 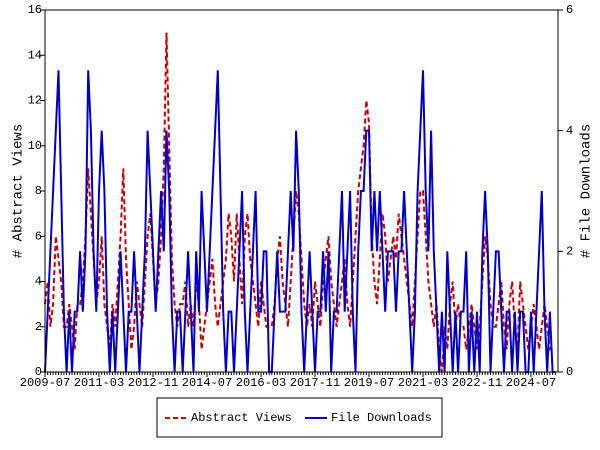 I want to click on y-tick-label: 2, so click(x=38, y=327).